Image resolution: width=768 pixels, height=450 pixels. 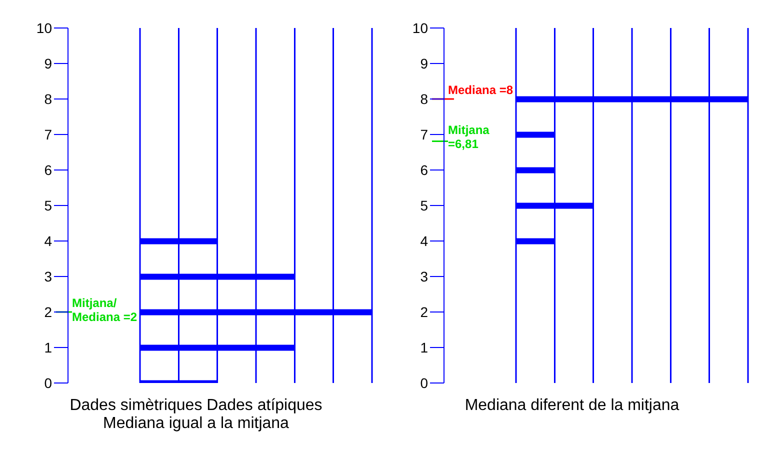 What do you see at coordinates (481, 90) in the screenshot?
I see `ref-line-label: Mediana =8` at bounding box center [481, 90].